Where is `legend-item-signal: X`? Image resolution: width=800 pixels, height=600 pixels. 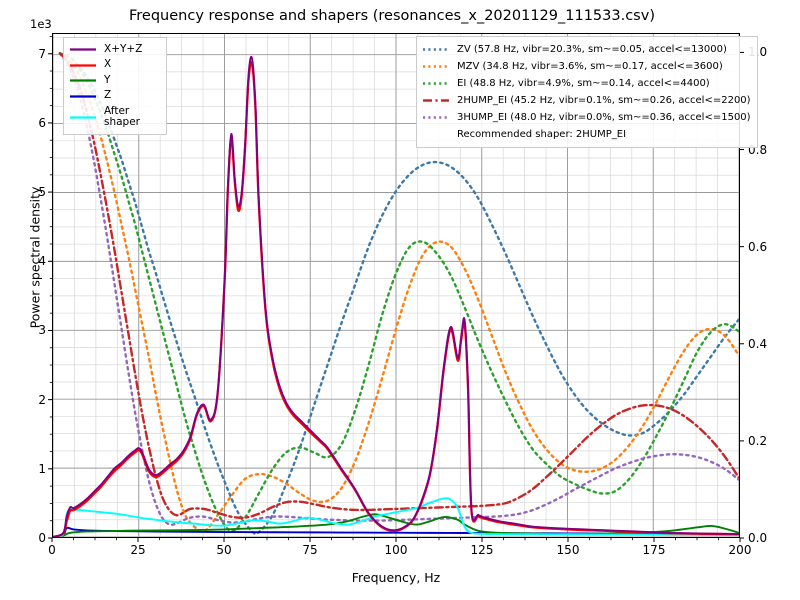 legend-item-signal: X is located at coordinates (114, 66).